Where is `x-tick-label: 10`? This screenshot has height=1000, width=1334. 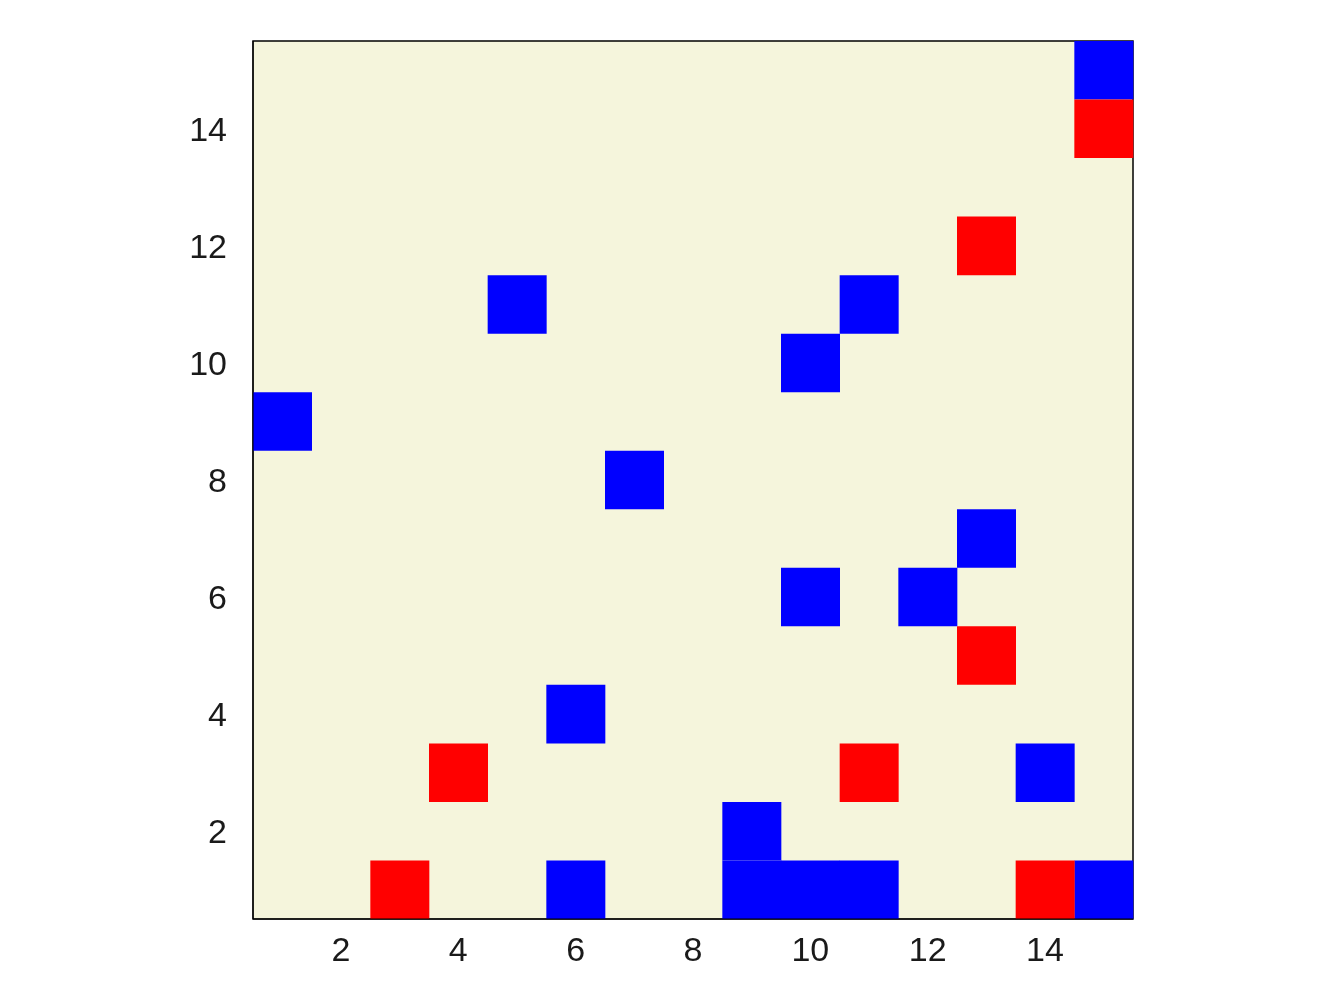 x-tick-label: 10 is located at coordinates (810, 949).